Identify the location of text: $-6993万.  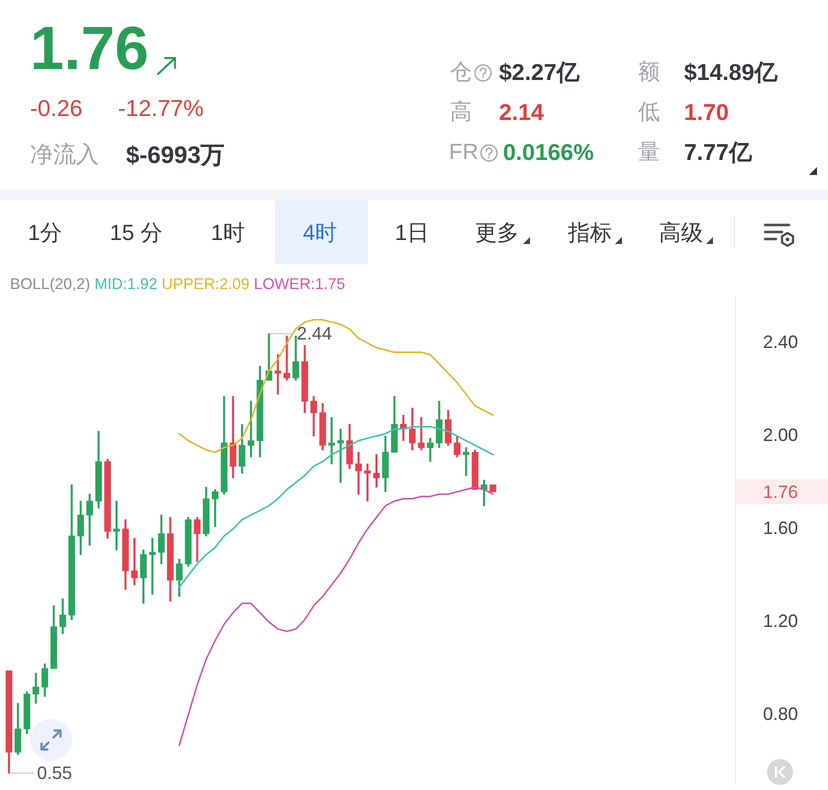
(175, 155).